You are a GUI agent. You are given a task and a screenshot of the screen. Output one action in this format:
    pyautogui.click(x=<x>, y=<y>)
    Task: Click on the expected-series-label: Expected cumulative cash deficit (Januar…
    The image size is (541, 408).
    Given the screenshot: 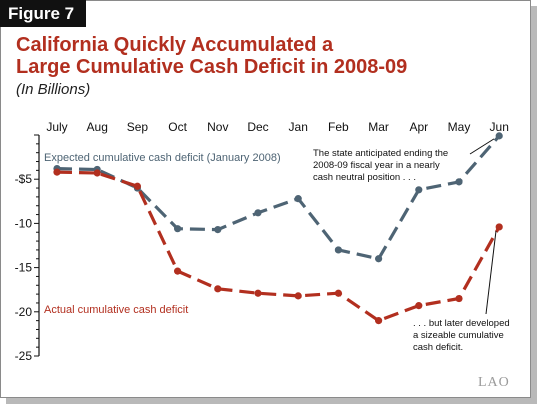 What is the action you would take?
    pyautogui.click(x=162, y=158)
    